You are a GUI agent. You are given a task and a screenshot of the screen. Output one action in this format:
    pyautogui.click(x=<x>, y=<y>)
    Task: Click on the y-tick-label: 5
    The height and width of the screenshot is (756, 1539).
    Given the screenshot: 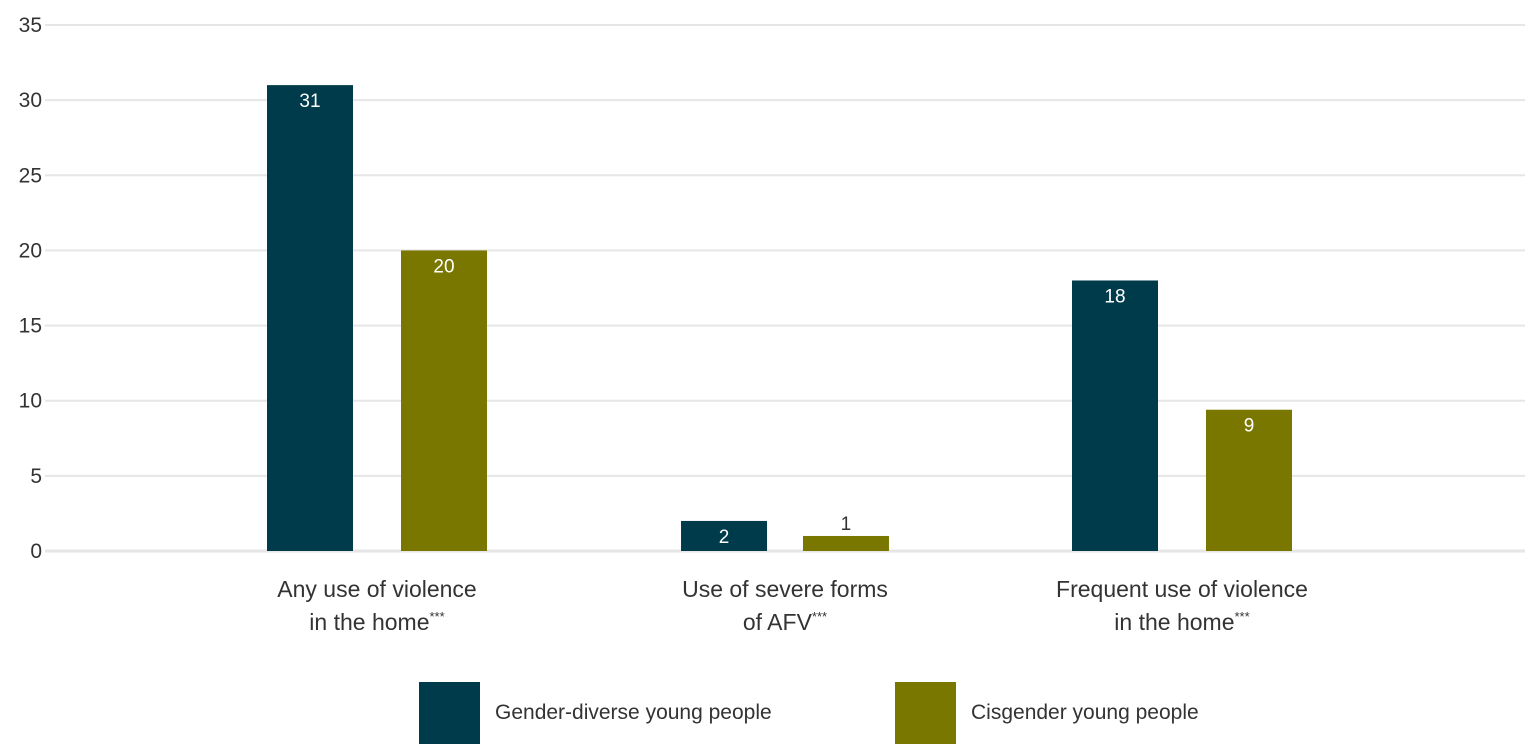 What is the action you would take?
    pyautogui.click(x=36, y=476)
    